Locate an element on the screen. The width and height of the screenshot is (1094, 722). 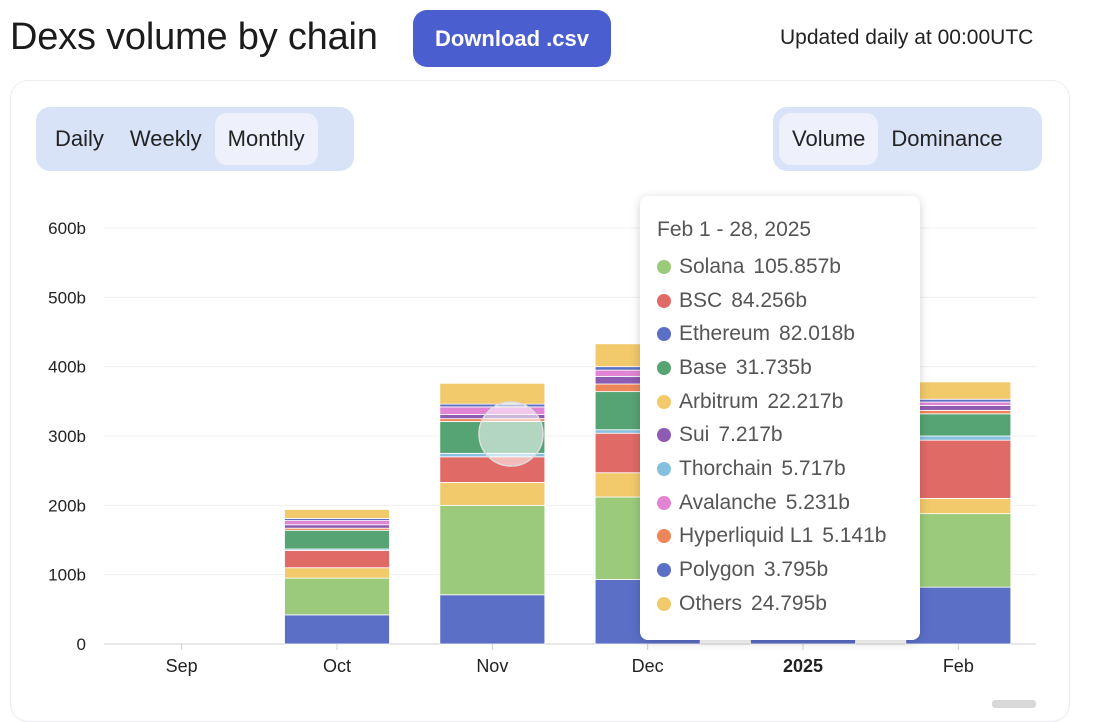
tooltip-row: Arbitrum 22.217b is located at coordinates (788, 402).